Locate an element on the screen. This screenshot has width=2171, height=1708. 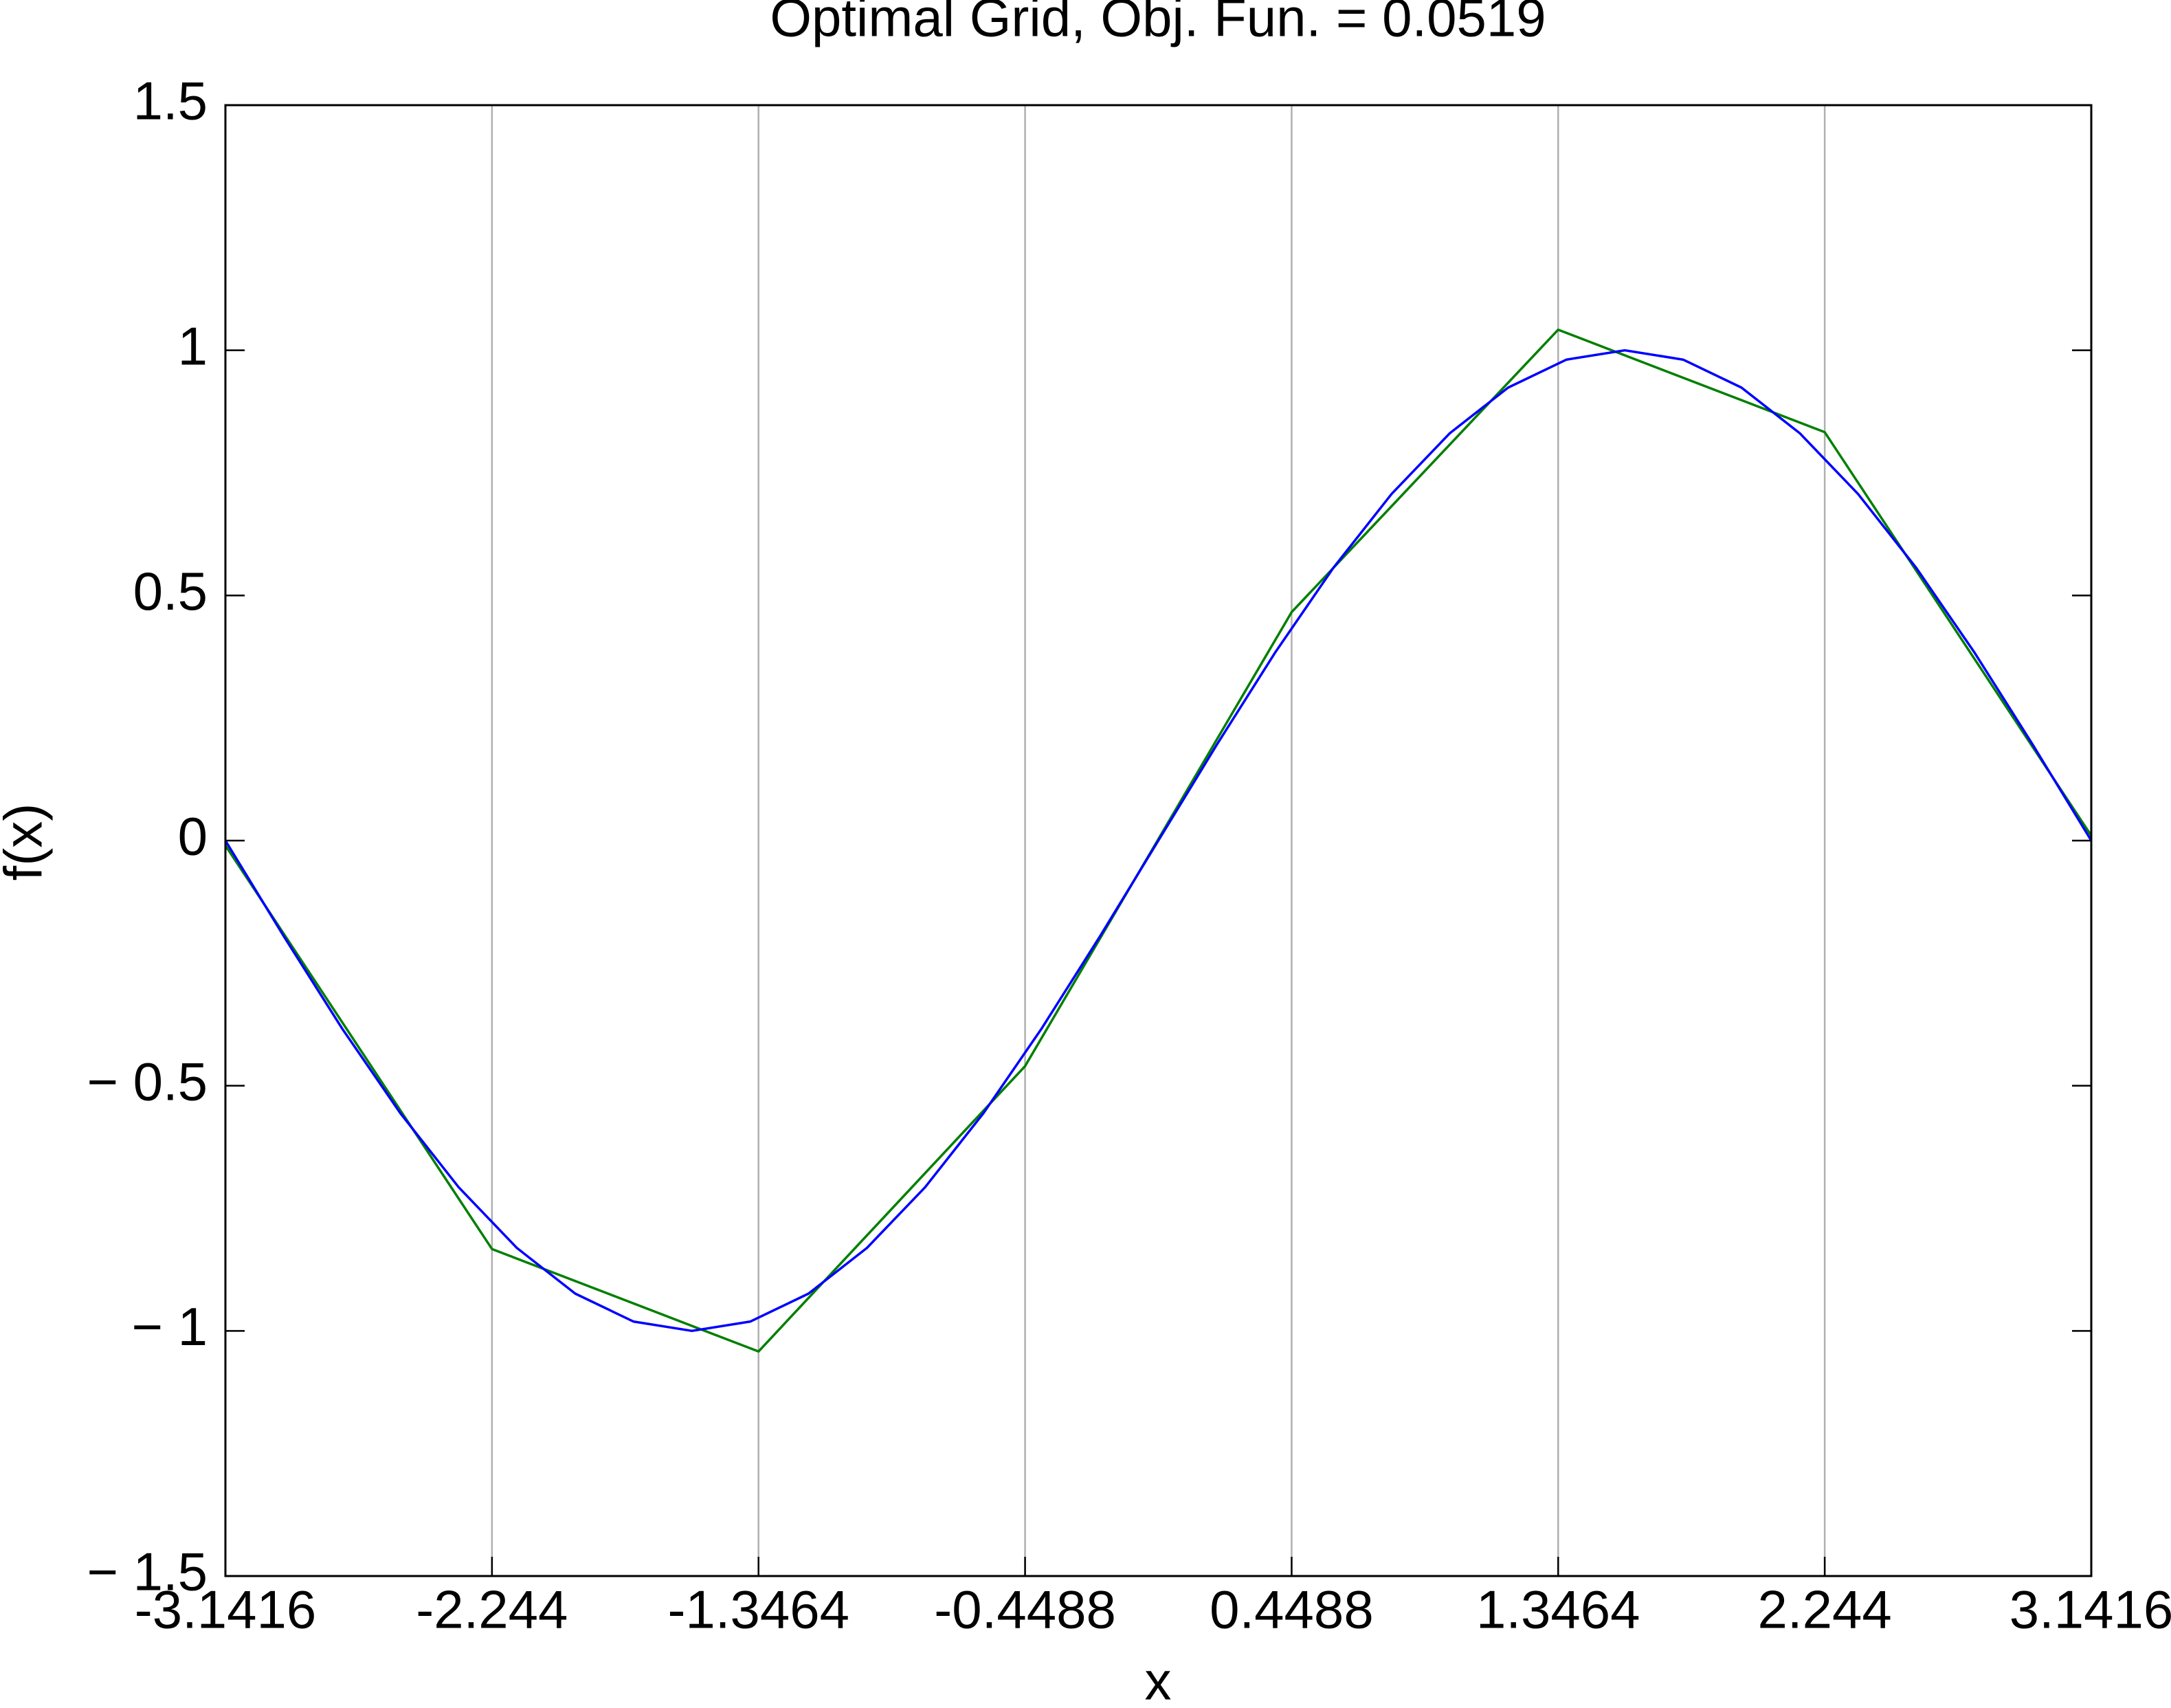
y-tick-label: 1.5 is located at coordinates (170, 101).